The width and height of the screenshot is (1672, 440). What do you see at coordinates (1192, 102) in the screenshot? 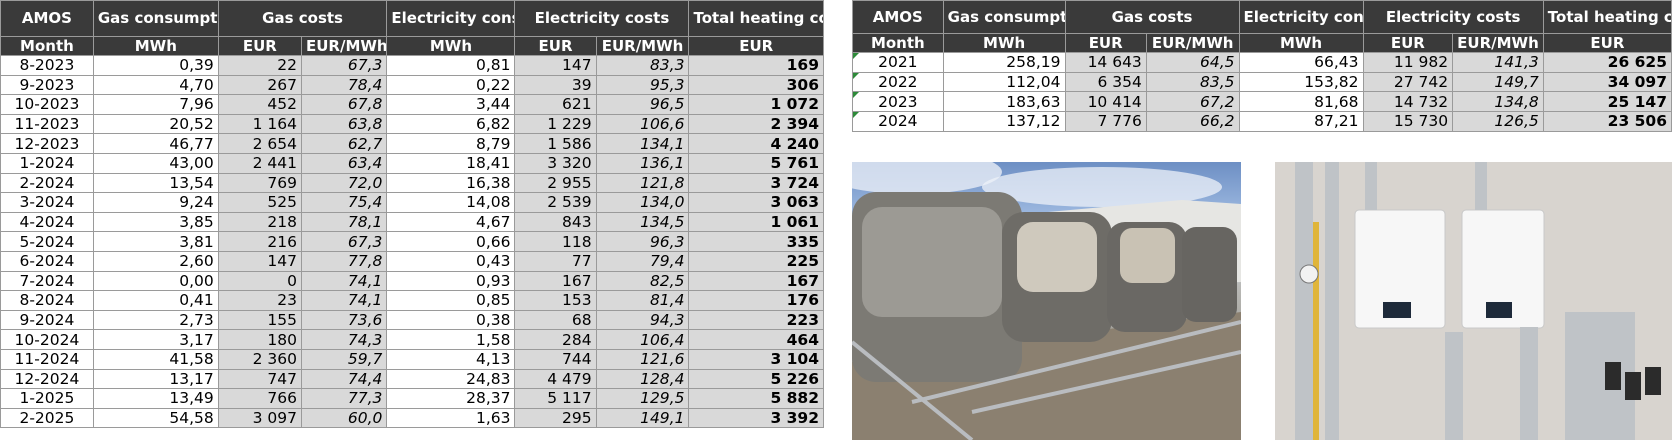
I see `gas-eur-per-mwh-cell: 67,2` at bounding box center [1192, 102].